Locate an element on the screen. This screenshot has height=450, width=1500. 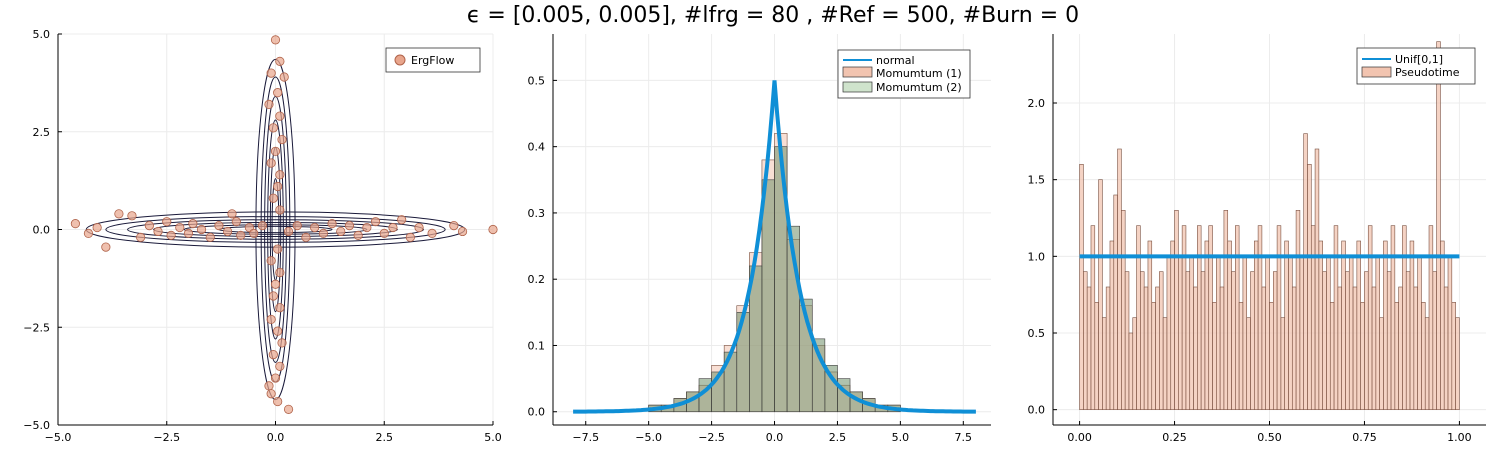
y-tick-label: −5.0 is located at coordinates (36, 425).